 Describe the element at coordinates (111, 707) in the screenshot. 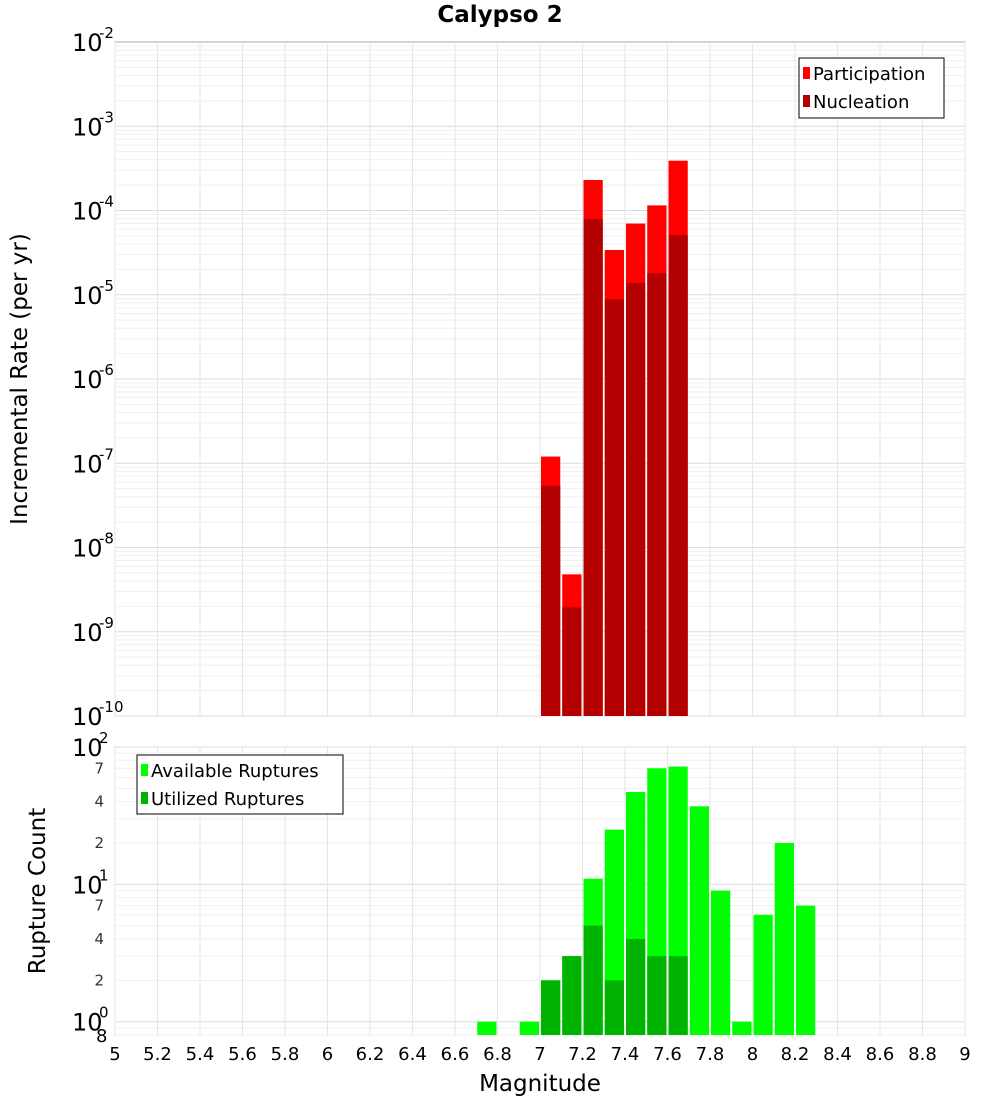

I see `top-y-tick-exponent: -10` at that location.